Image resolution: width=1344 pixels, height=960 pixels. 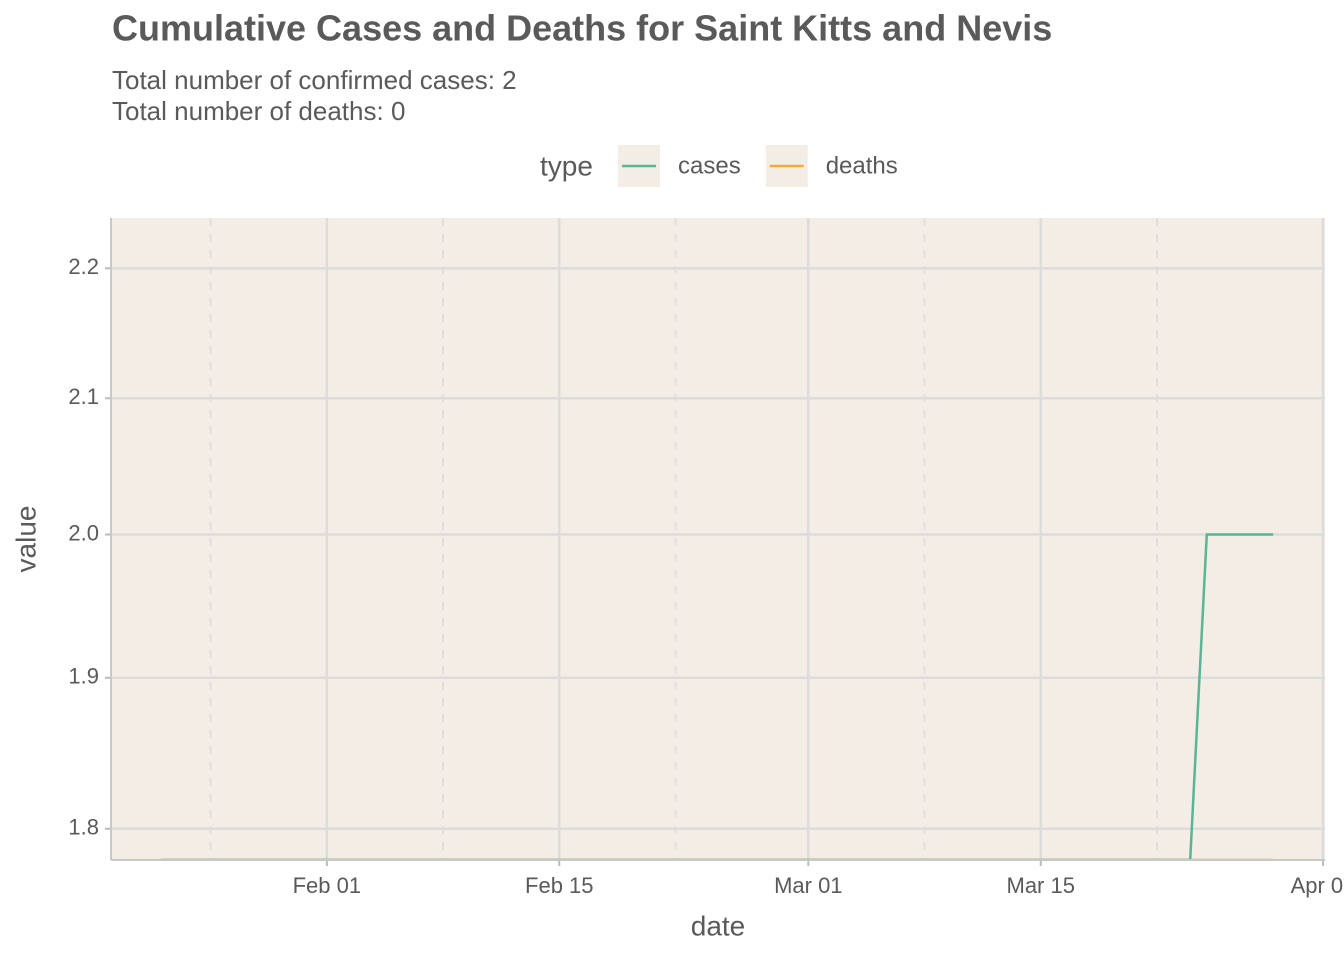 I want to click on legend-title: type, so click(x=566, y=165).